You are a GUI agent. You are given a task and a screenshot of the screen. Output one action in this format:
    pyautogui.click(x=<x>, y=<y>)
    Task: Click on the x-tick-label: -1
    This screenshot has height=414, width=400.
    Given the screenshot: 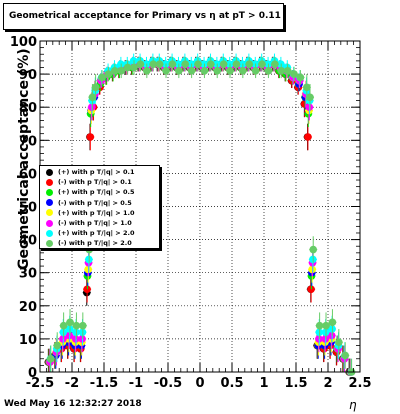 What is the action you would take?
    pyautogui.click(x=136, y=383)
    